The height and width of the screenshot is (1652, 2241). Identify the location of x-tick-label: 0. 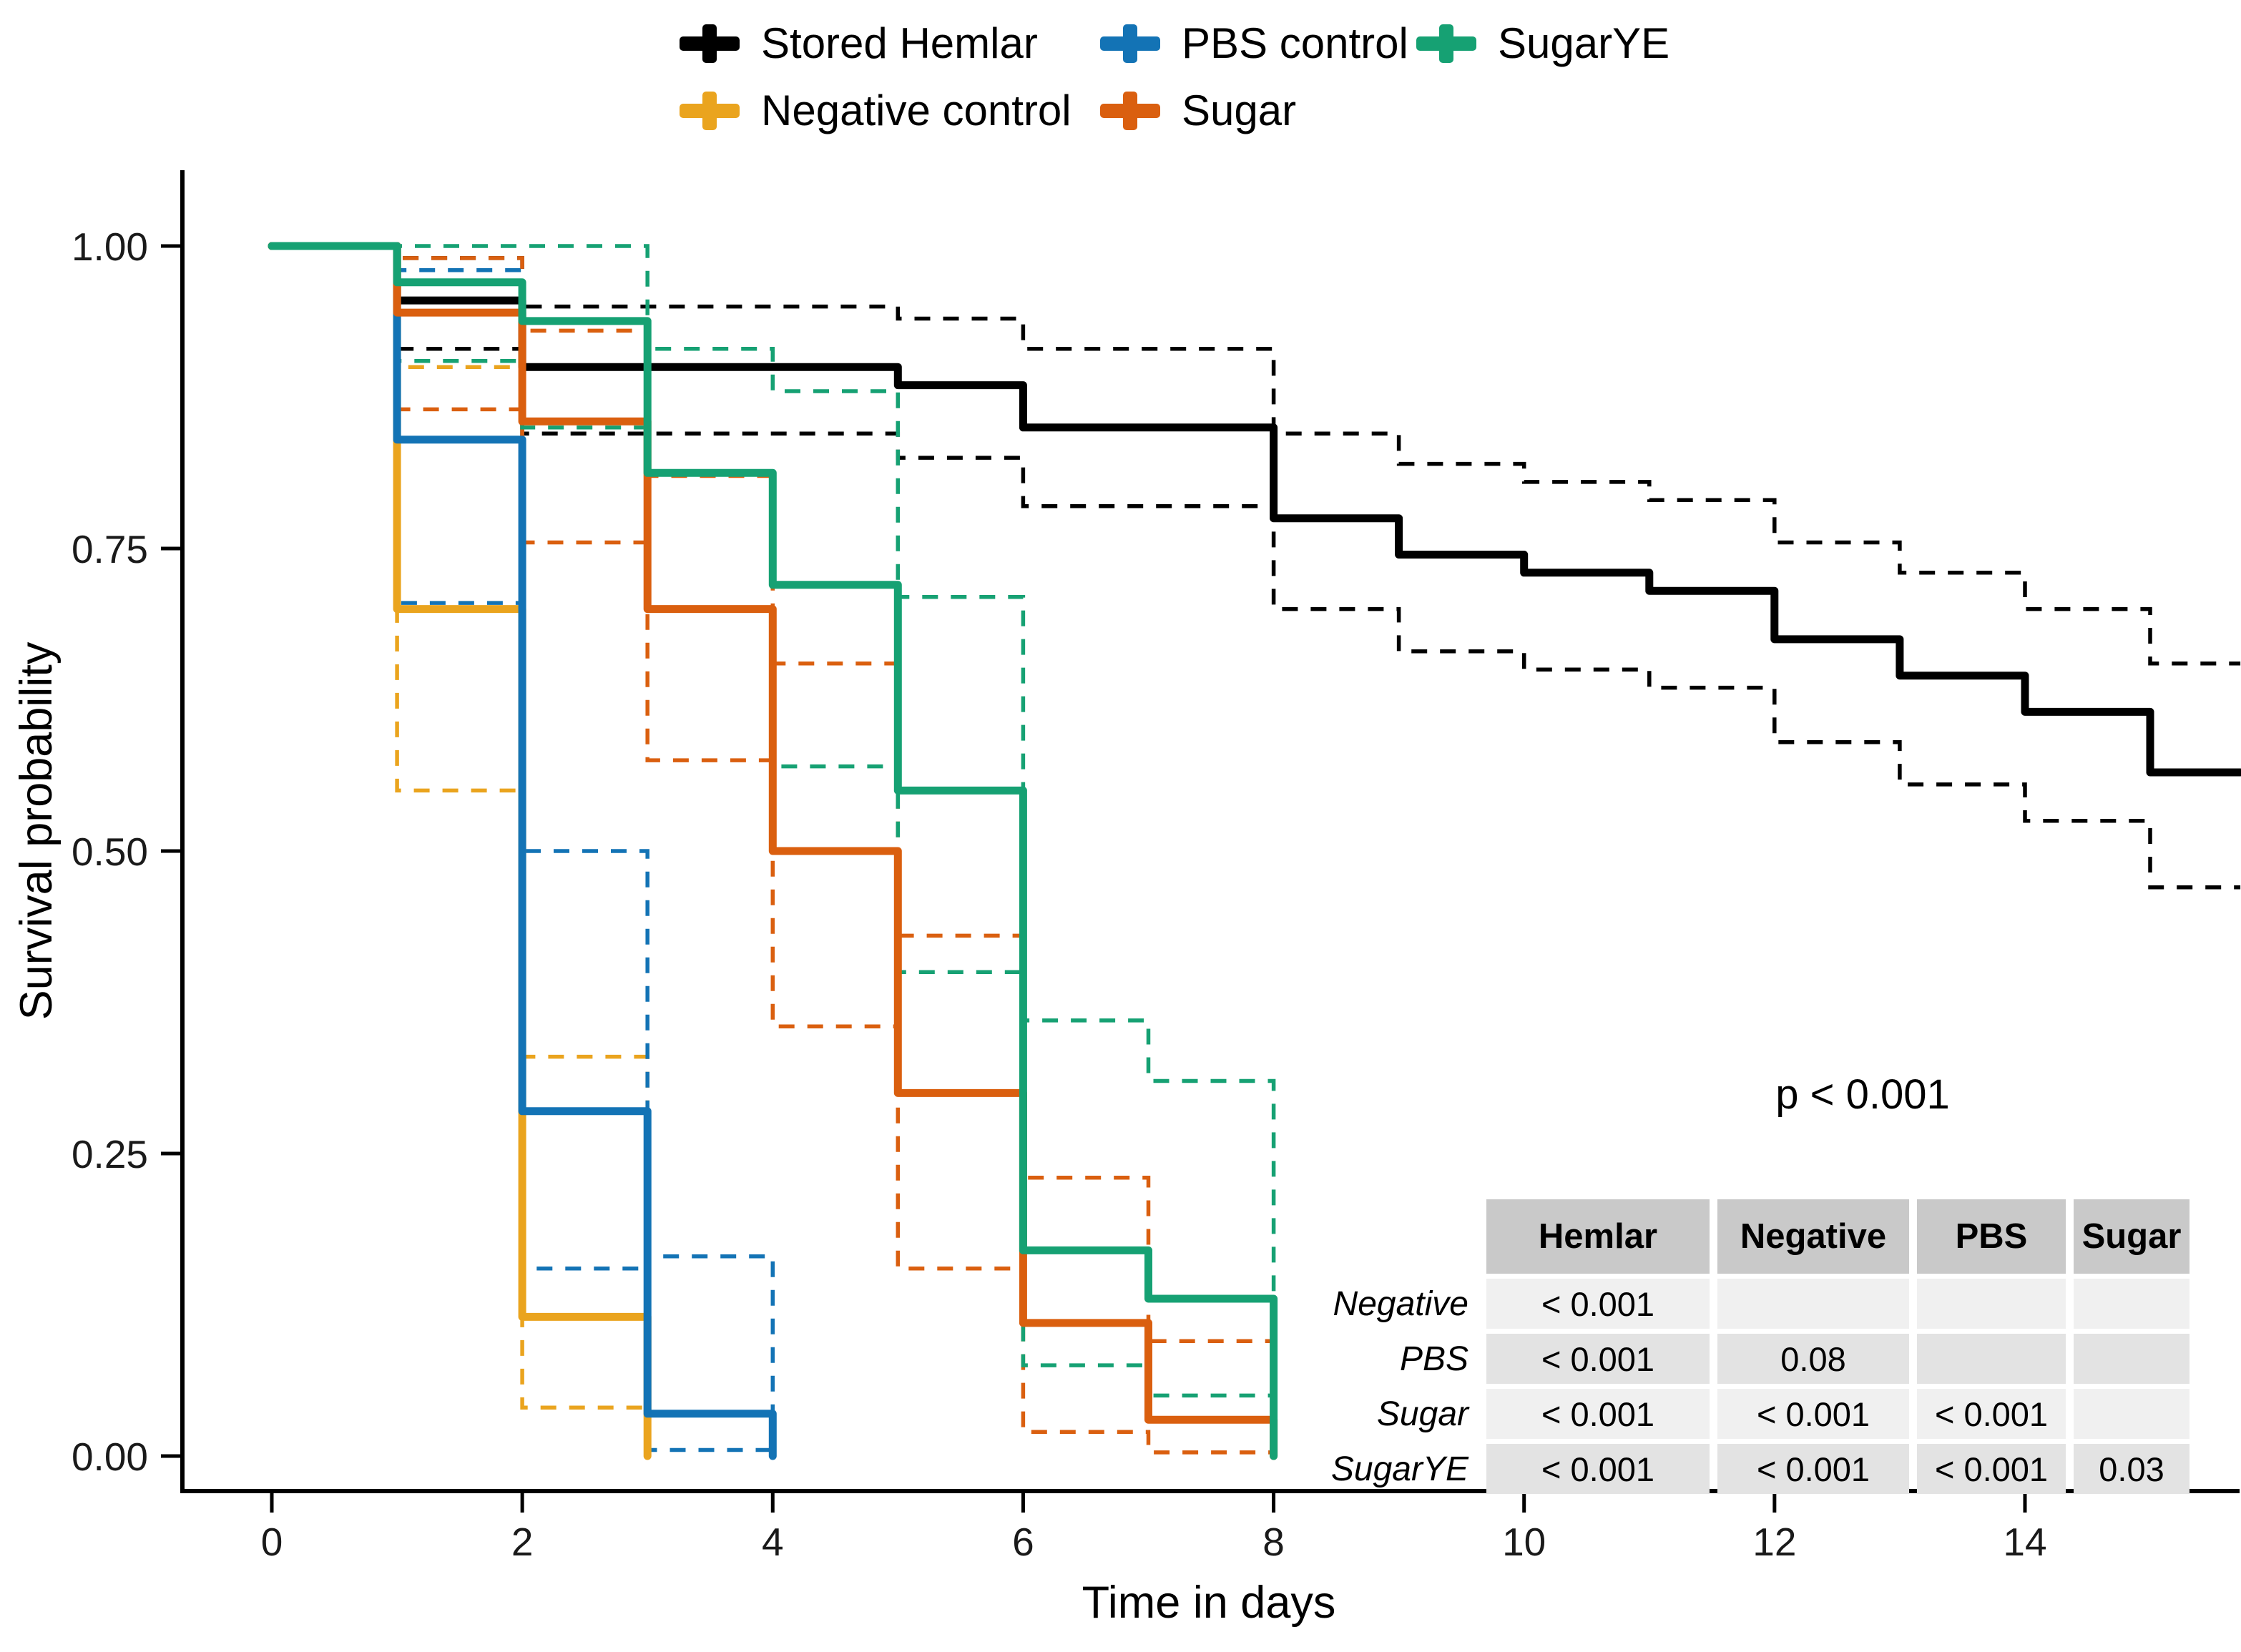
(272, 1542).